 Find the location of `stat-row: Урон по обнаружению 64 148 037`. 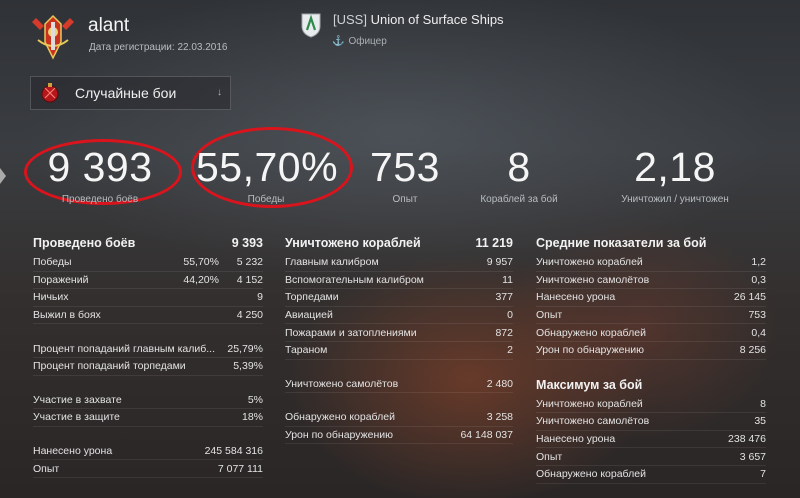

stat-row: Урон по обнаружению 64 148 037 is located at coordinates (399, 436).